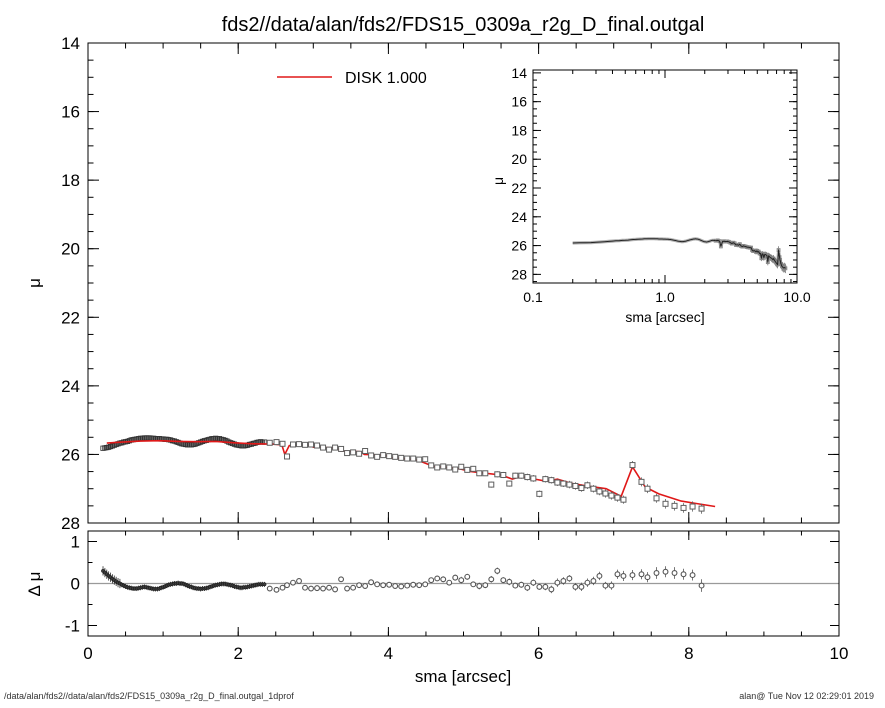  Describe the element at coordinates (806, 696) in the screenshot. I see `footer-user-timestamp: alan@ Tue Nov 12 02:29:01 2019` at that location.